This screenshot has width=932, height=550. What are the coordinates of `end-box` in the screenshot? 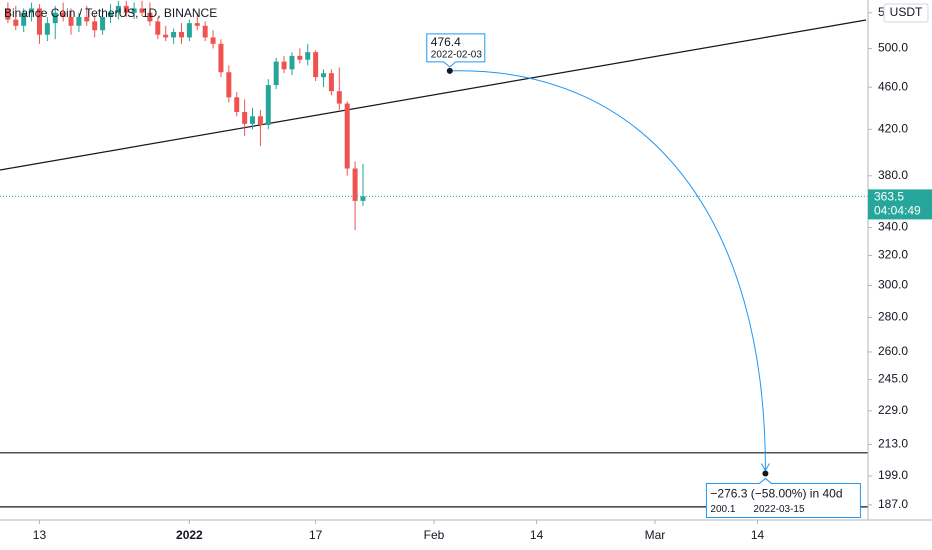 It's located at (783, 497).